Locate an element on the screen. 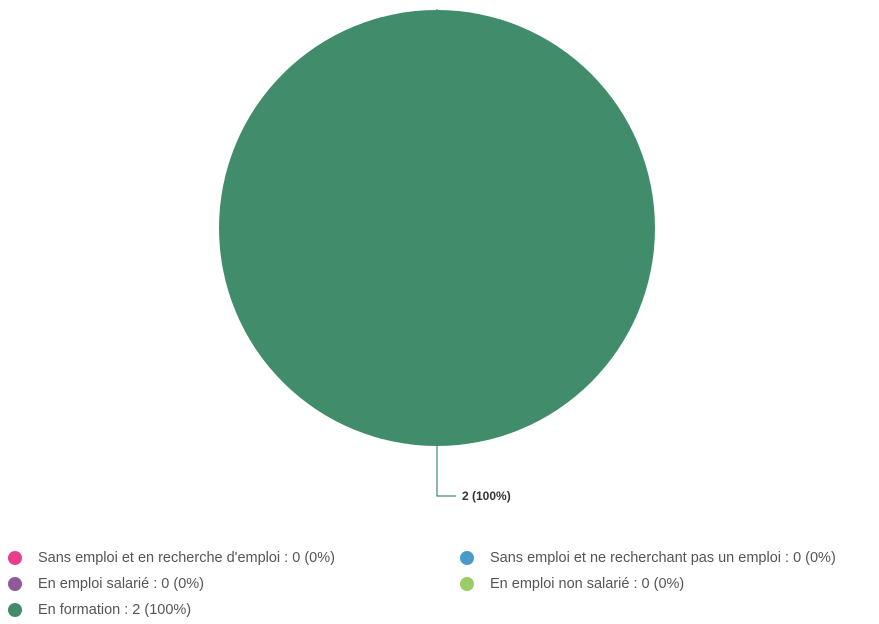 The image size is (879, 624). legend-item-en-emploi-salarie: En emploi salarié : 0 (0%) is located at coordinates (106, 584).